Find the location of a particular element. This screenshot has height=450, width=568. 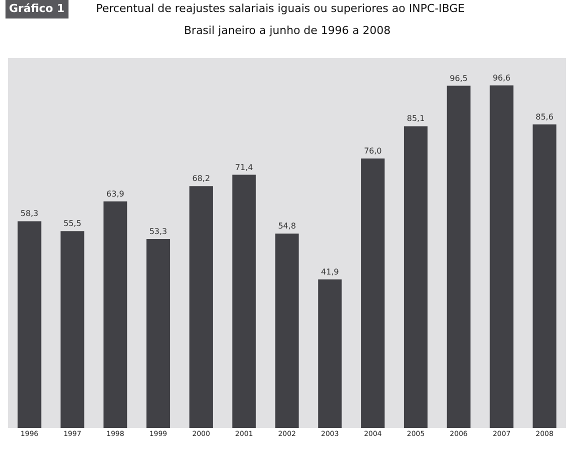

data-label: 96,6 is located at coordinates (501, 77).